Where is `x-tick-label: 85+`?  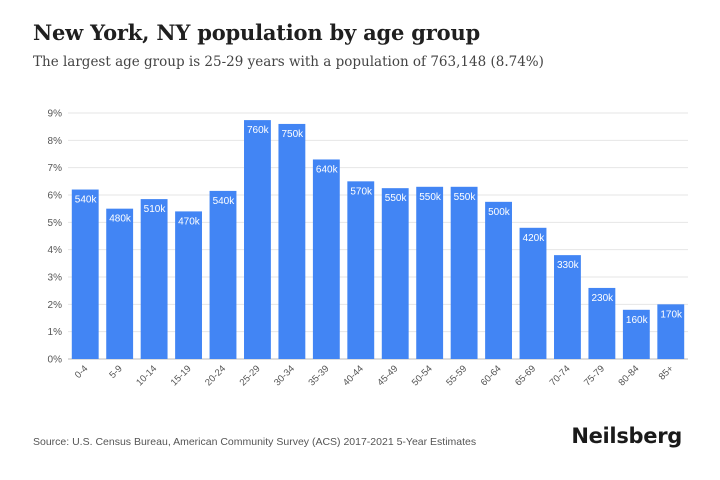
x-tick-label: 85+ is located at coordinates (666, 372).